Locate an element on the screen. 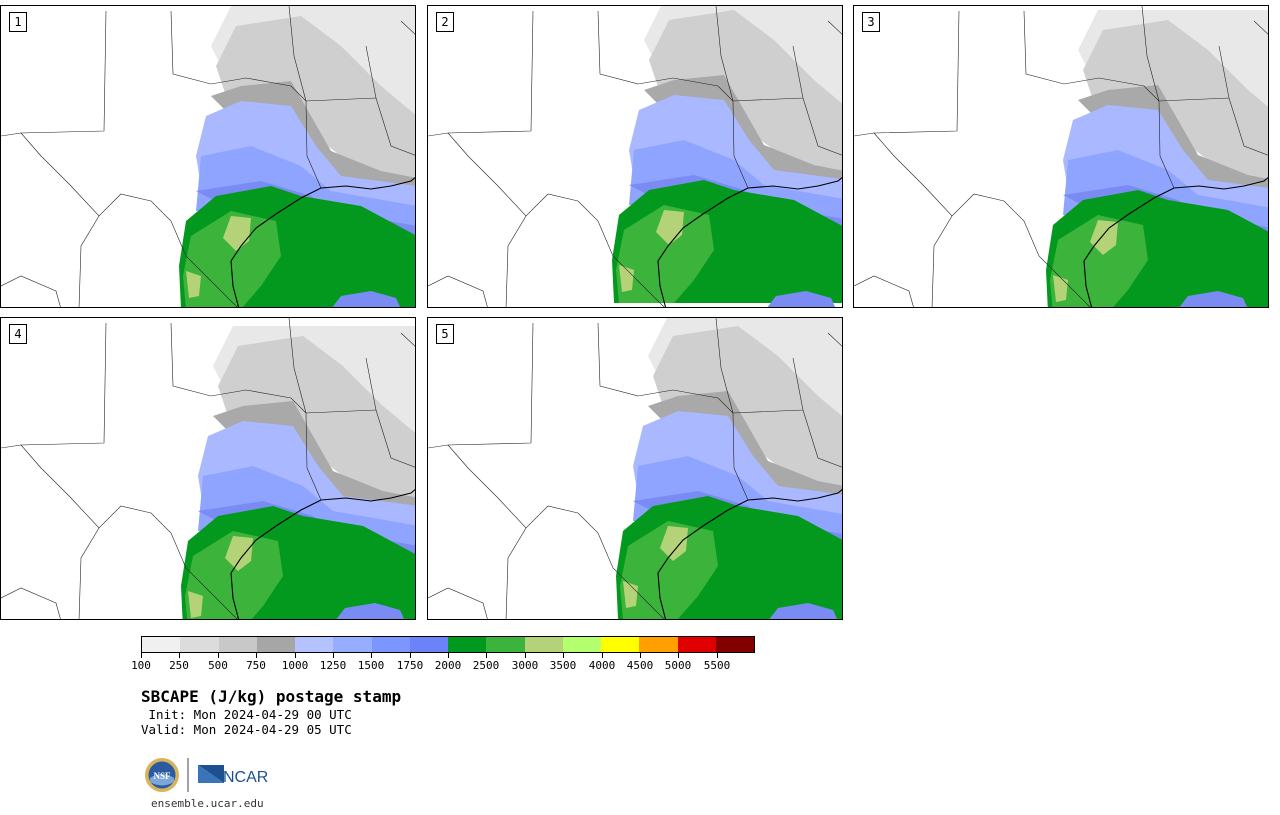 This screenshot has height=815, width=1280. colorbar-tick-label: 4000 is located at coordinates (602, 665).